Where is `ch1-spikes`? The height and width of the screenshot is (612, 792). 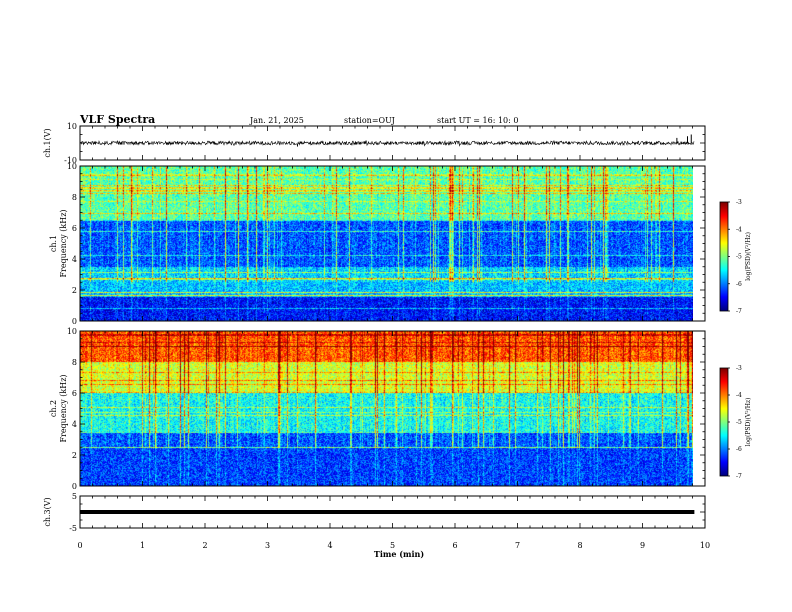
ch1-spikes is located at coordinates (684, 138).